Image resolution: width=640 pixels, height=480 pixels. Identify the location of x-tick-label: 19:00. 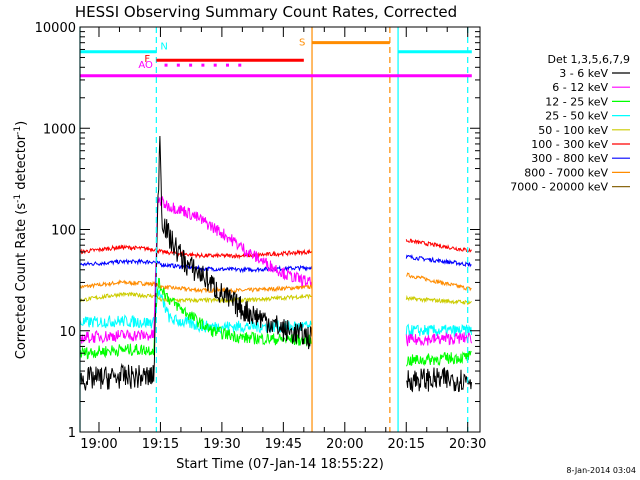
(98, 444).